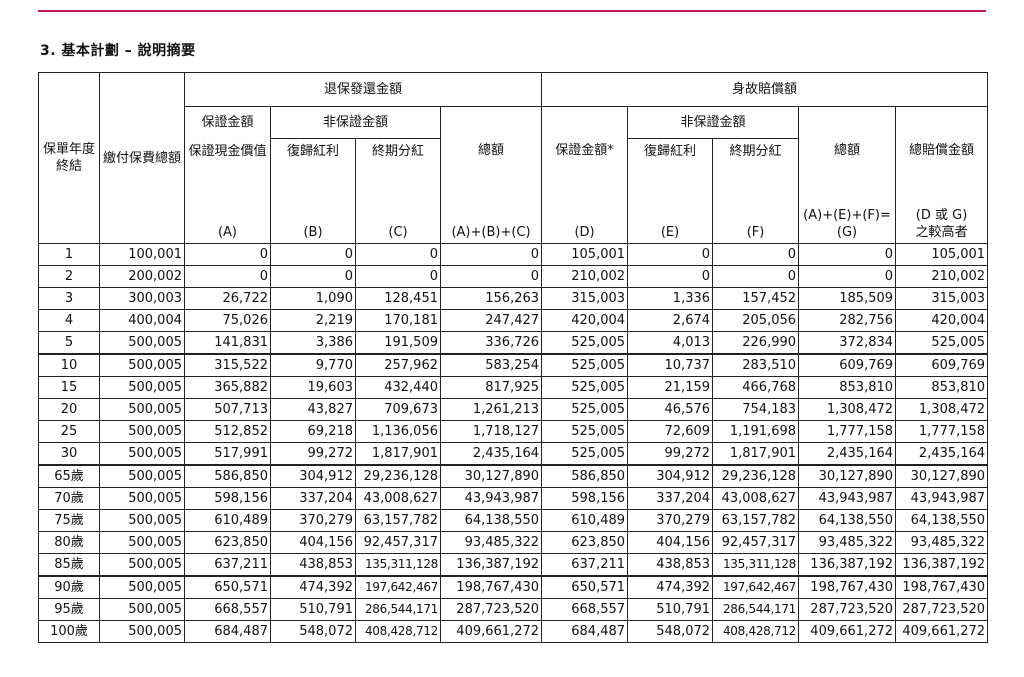 The width and height of the screenshot is (1024, 677). I want to click on cell-death-total: 136,387,192, so click(847, 565).